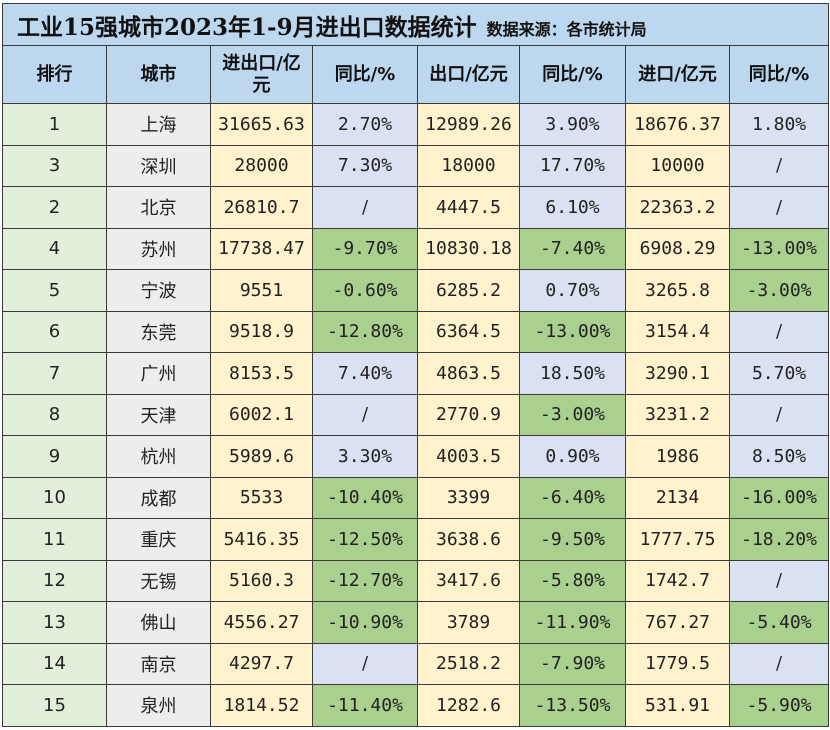 The width and height of the screenshot is (830, 730). What do you see at coordinates (247, 27) in the screenshot?
I see `table-title: 工业15强城市2023年1-9月进出口数据统计` at bounding box center [247, 27].